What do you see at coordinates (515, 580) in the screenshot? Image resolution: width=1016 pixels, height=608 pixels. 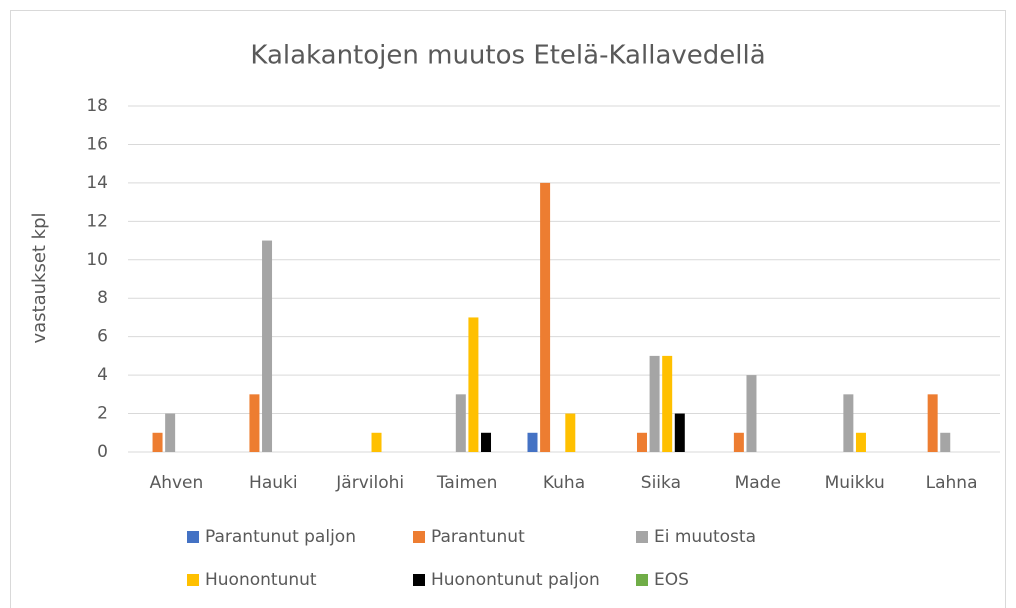 I see `legend-label: Huonontunut paljon` at bounding box center [515, 580].